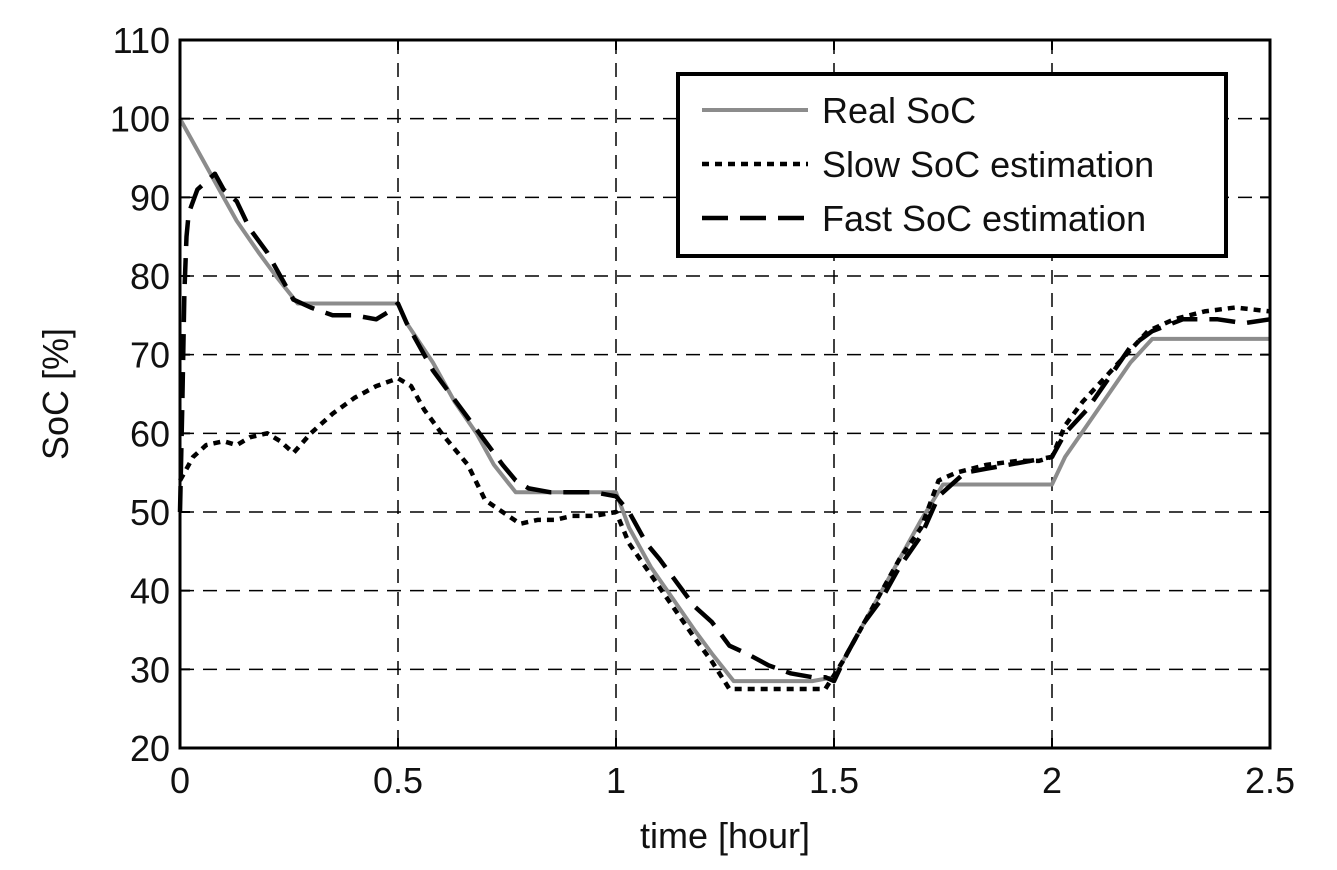 The height and width of the screenshot is (870, 1337). I want to click on y-tick-label: 40, so click(150, 591).